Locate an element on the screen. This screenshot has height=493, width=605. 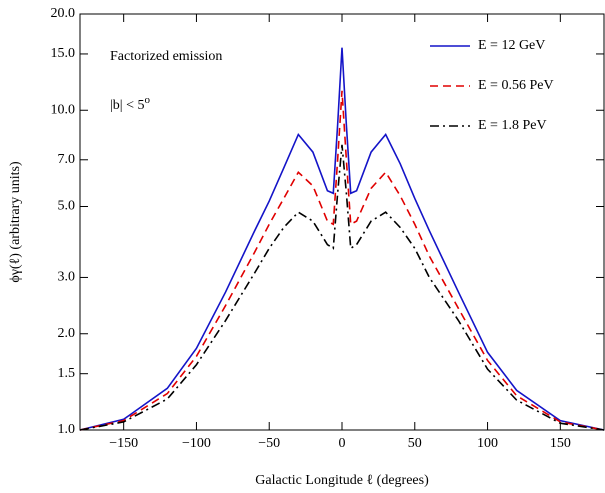
x-tick-label: 0 is located at coordinates (342, 443).